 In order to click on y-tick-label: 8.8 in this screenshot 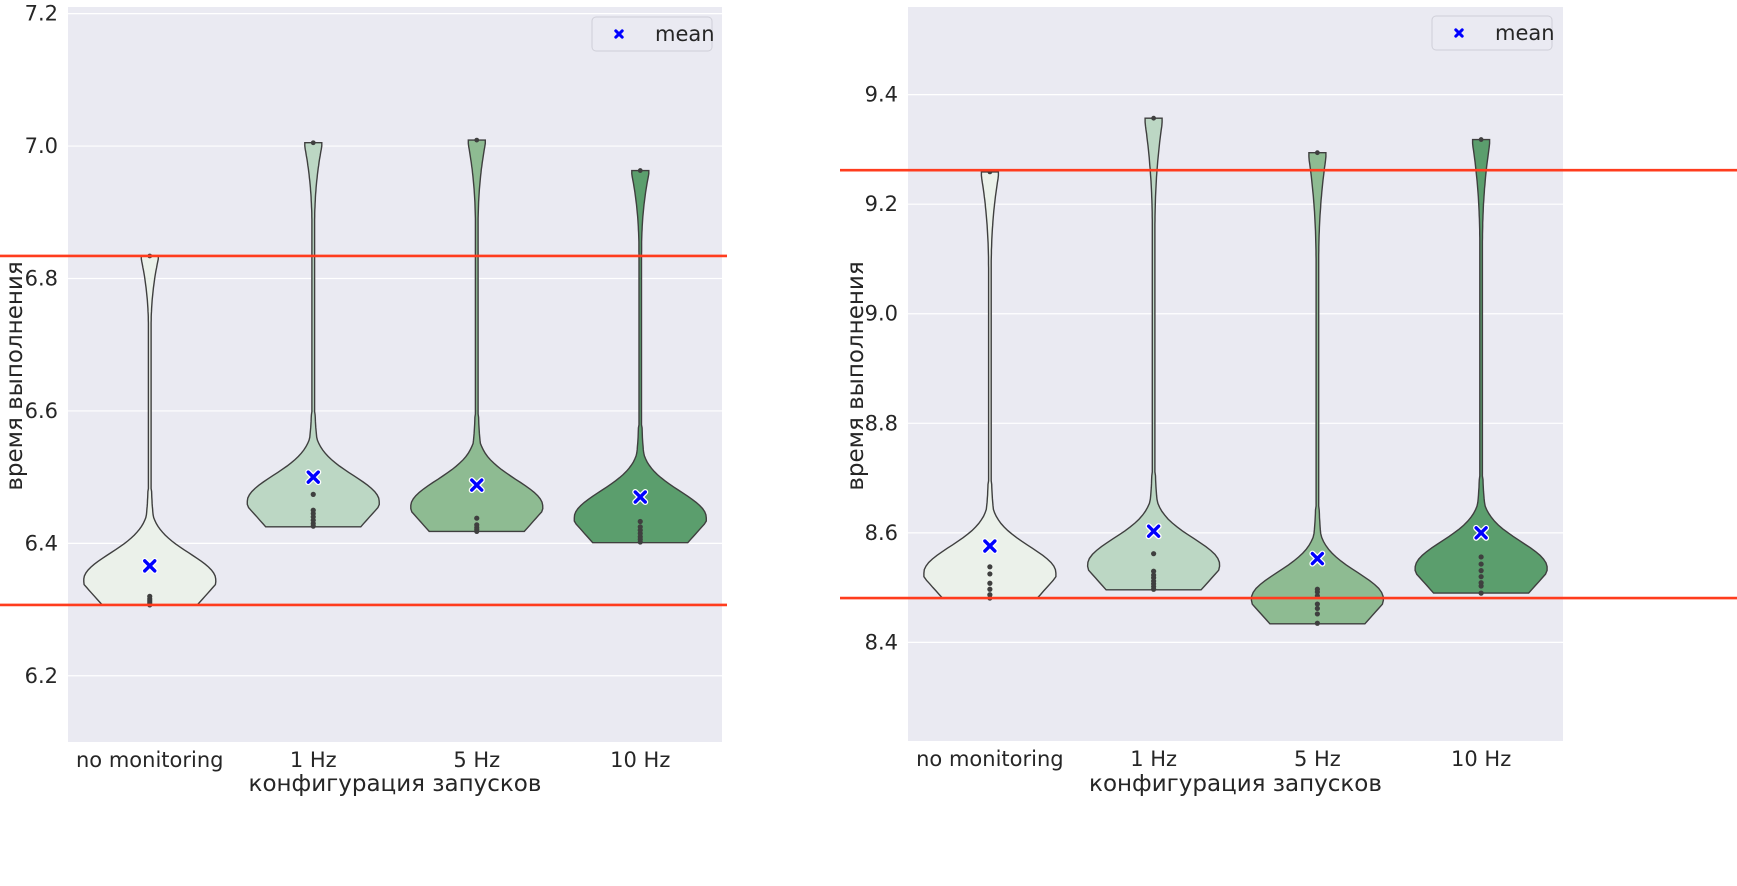, I will do `click(881, 423)`.